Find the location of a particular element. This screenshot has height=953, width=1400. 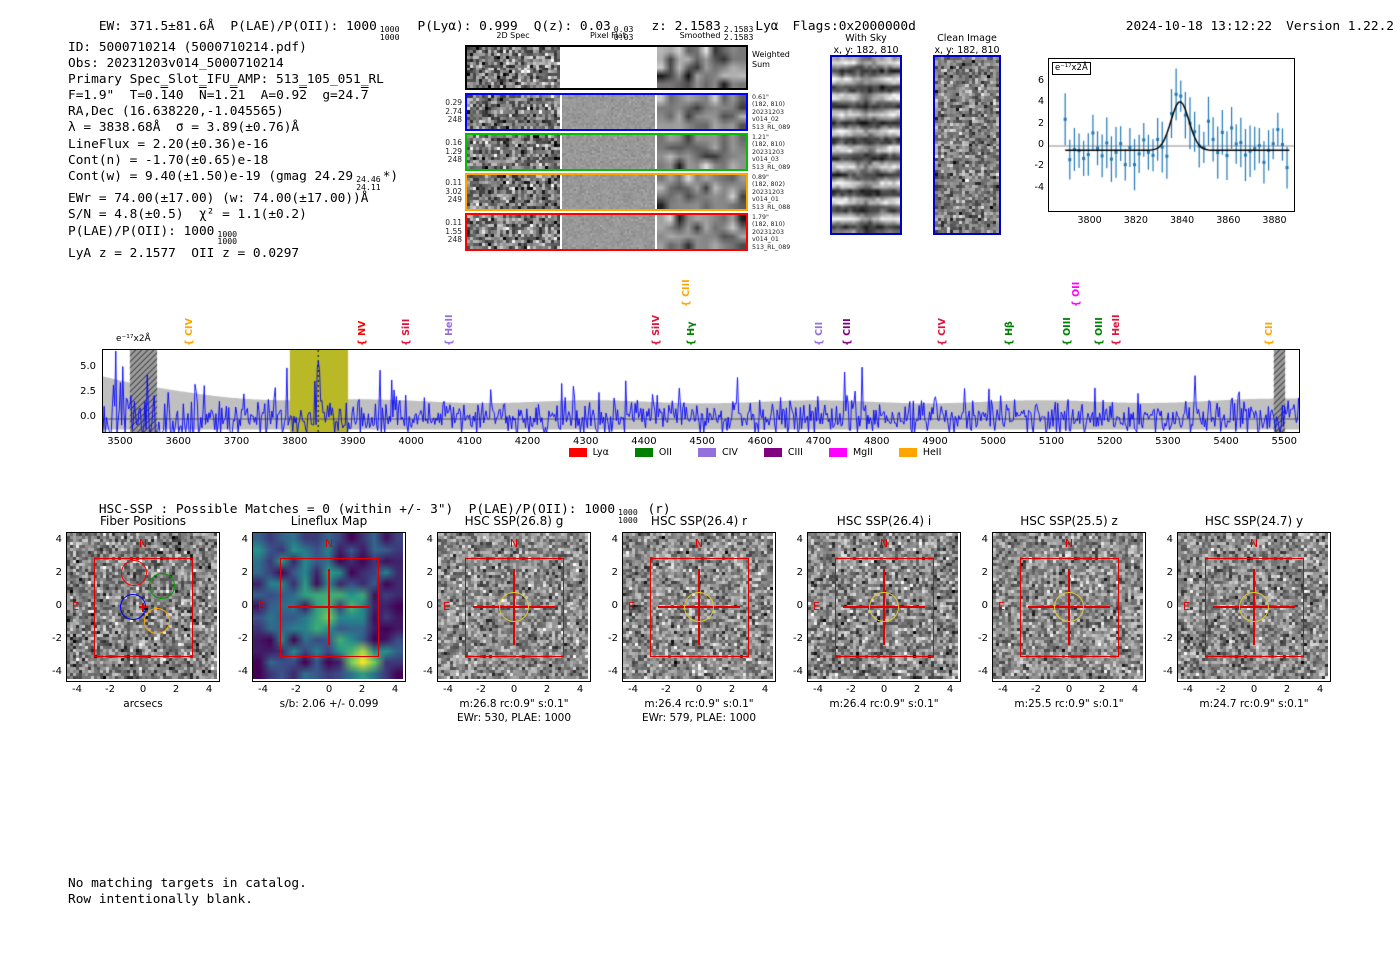

spectrum-x-tick: 4100 is located at coordinates (469, 441).